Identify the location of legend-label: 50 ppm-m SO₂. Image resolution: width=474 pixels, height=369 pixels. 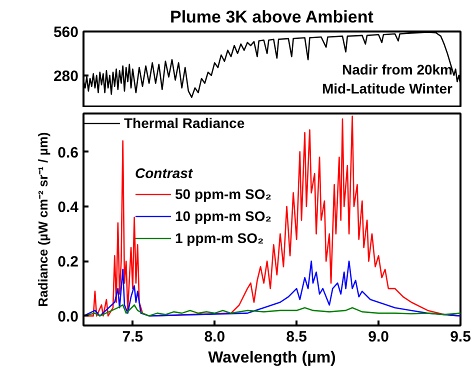
(223, 194).